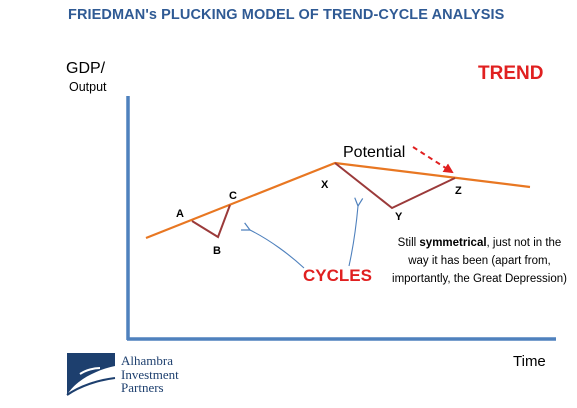  I want to click on alhambra-logo-icon, so click(91, 374).